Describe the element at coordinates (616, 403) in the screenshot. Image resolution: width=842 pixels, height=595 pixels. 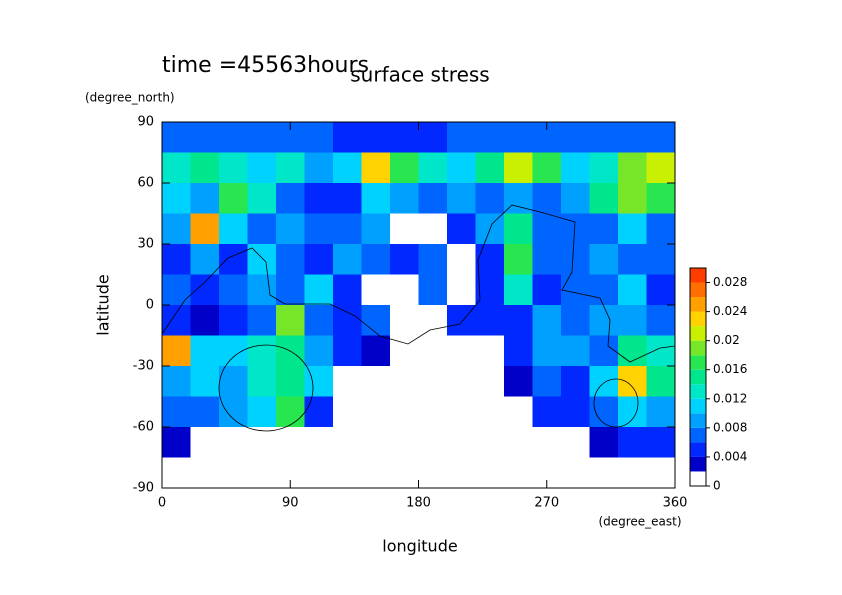
I see `coastline` at that location.